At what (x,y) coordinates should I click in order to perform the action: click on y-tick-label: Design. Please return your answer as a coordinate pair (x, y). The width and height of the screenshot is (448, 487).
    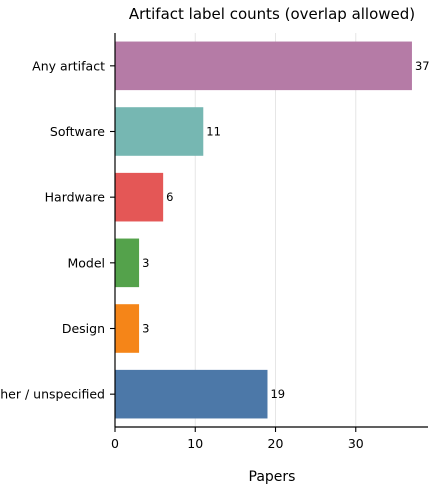
    Looking at the image, I should click on (83, 328).